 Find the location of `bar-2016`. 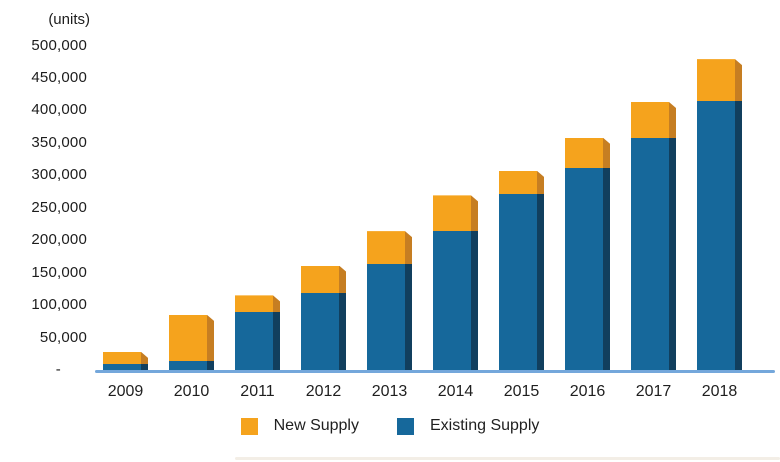

bar-2016 is located at coordinates (587, 253).